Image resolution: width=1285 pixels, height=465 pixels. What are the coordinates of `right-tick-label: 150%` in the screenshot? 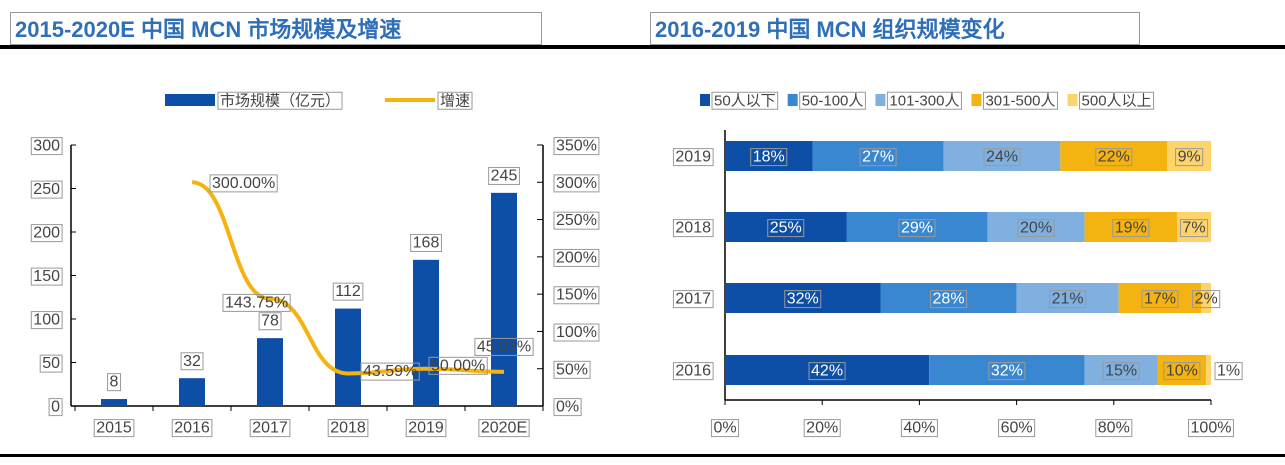 It's located at (576, 295).